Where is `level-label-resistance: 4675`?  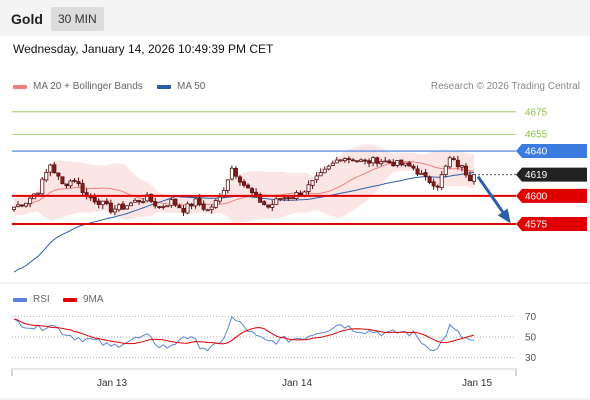 level-label-resistance: 4675 is located at coordinates (536, 112).